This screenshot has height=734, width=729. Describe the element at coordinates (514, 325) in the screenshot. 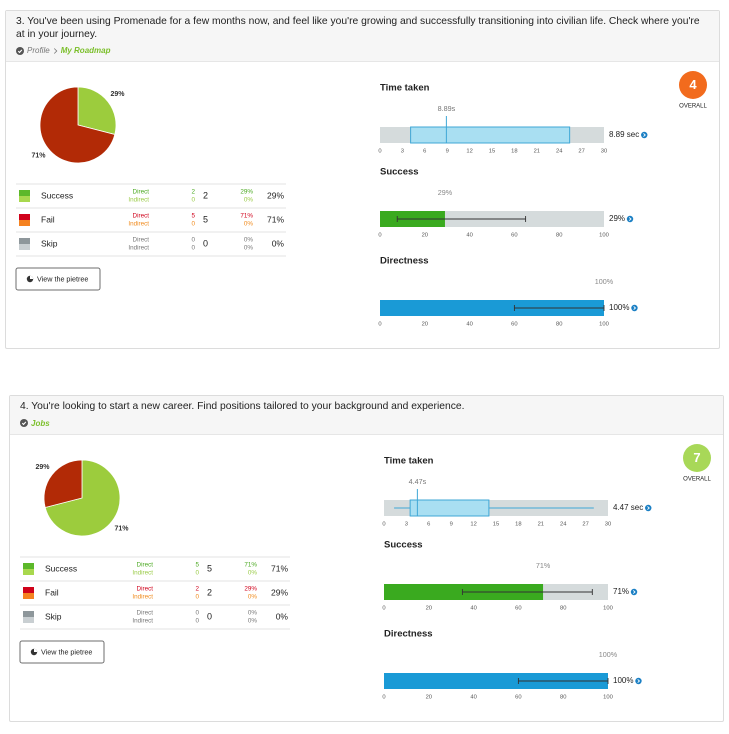

I see `x-tick-label: 60` at that location.